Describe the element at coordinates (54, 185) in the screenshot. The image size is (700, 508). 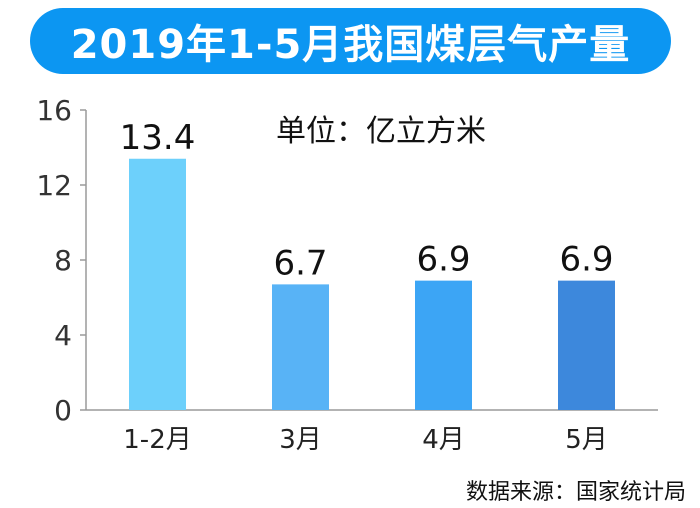
I see `y-tick-label: 12` at that location.